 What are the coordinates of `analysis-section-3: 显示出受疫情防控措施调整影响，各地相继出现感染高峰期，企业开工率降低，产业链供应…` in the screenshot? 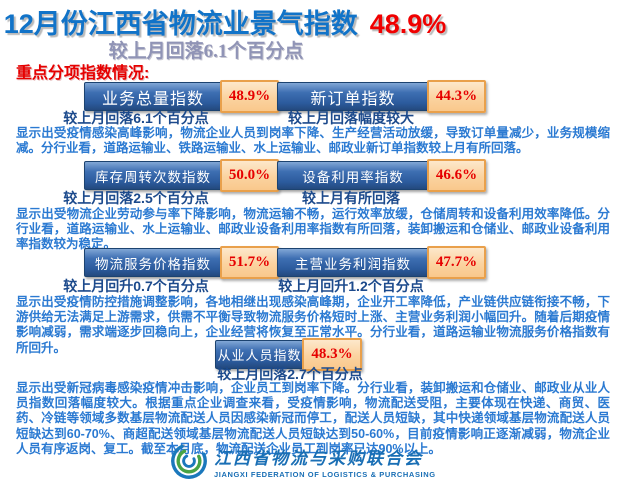 It's located at (313, 325).